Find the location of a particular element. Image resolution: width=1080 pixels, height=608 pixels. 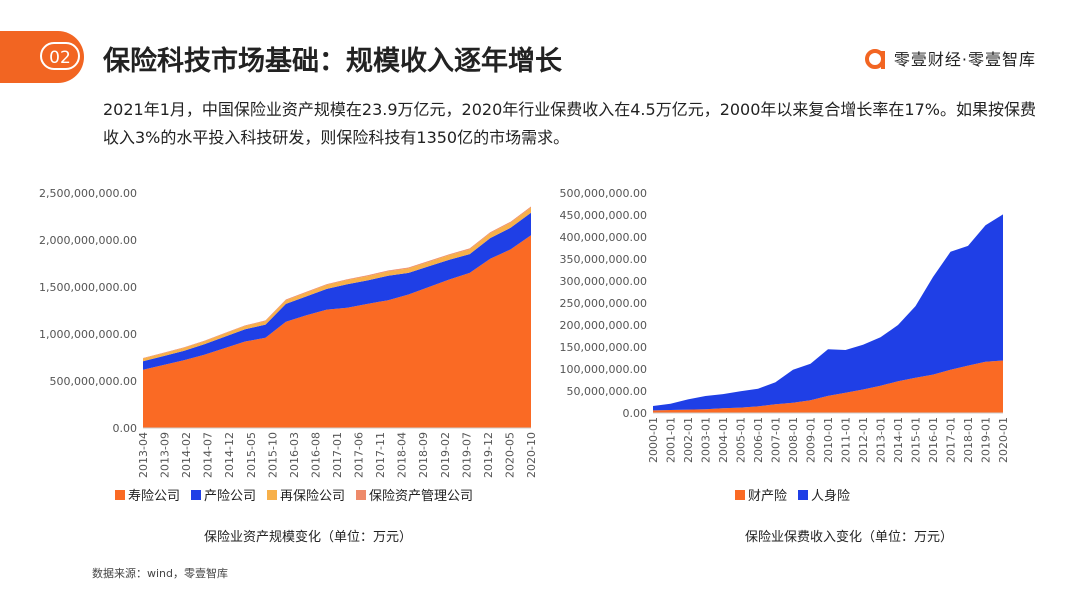

y-tick-label: 200,000,000.00 is located at coordinates (603, 325).